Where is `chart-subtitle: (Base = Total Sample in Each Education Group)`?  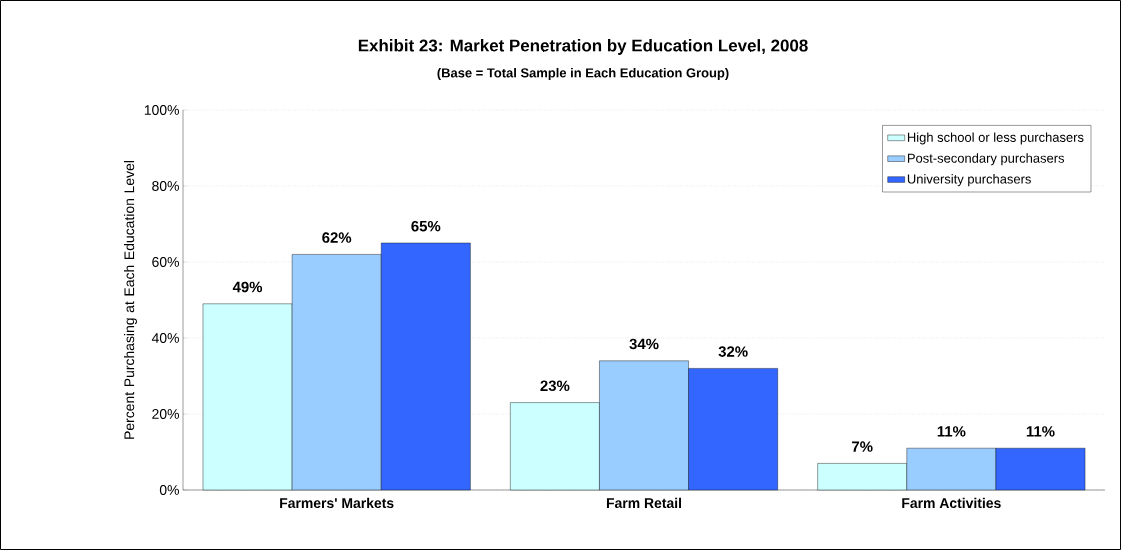
chart-subtitle: (Base = Total Sample in Each Education Group) is located at coordinates (583, 74).